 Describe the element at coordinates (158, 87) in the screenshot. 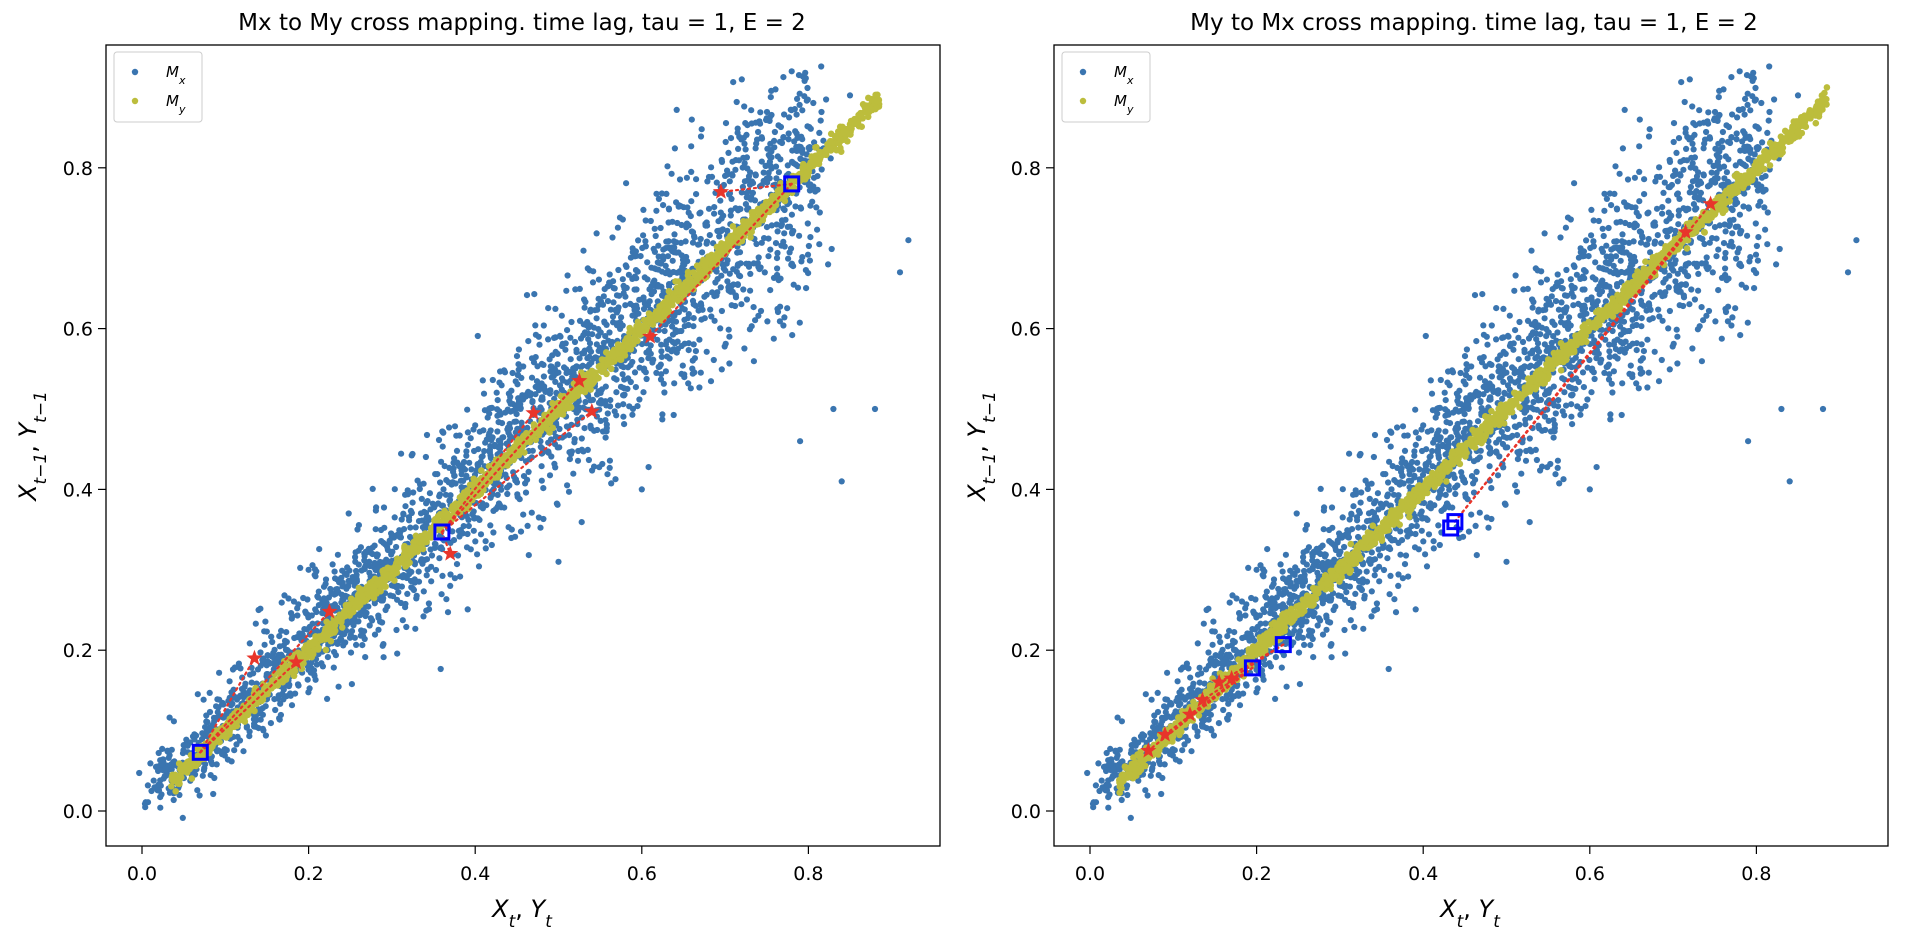

I see `left-legend: Mx My` at that location.